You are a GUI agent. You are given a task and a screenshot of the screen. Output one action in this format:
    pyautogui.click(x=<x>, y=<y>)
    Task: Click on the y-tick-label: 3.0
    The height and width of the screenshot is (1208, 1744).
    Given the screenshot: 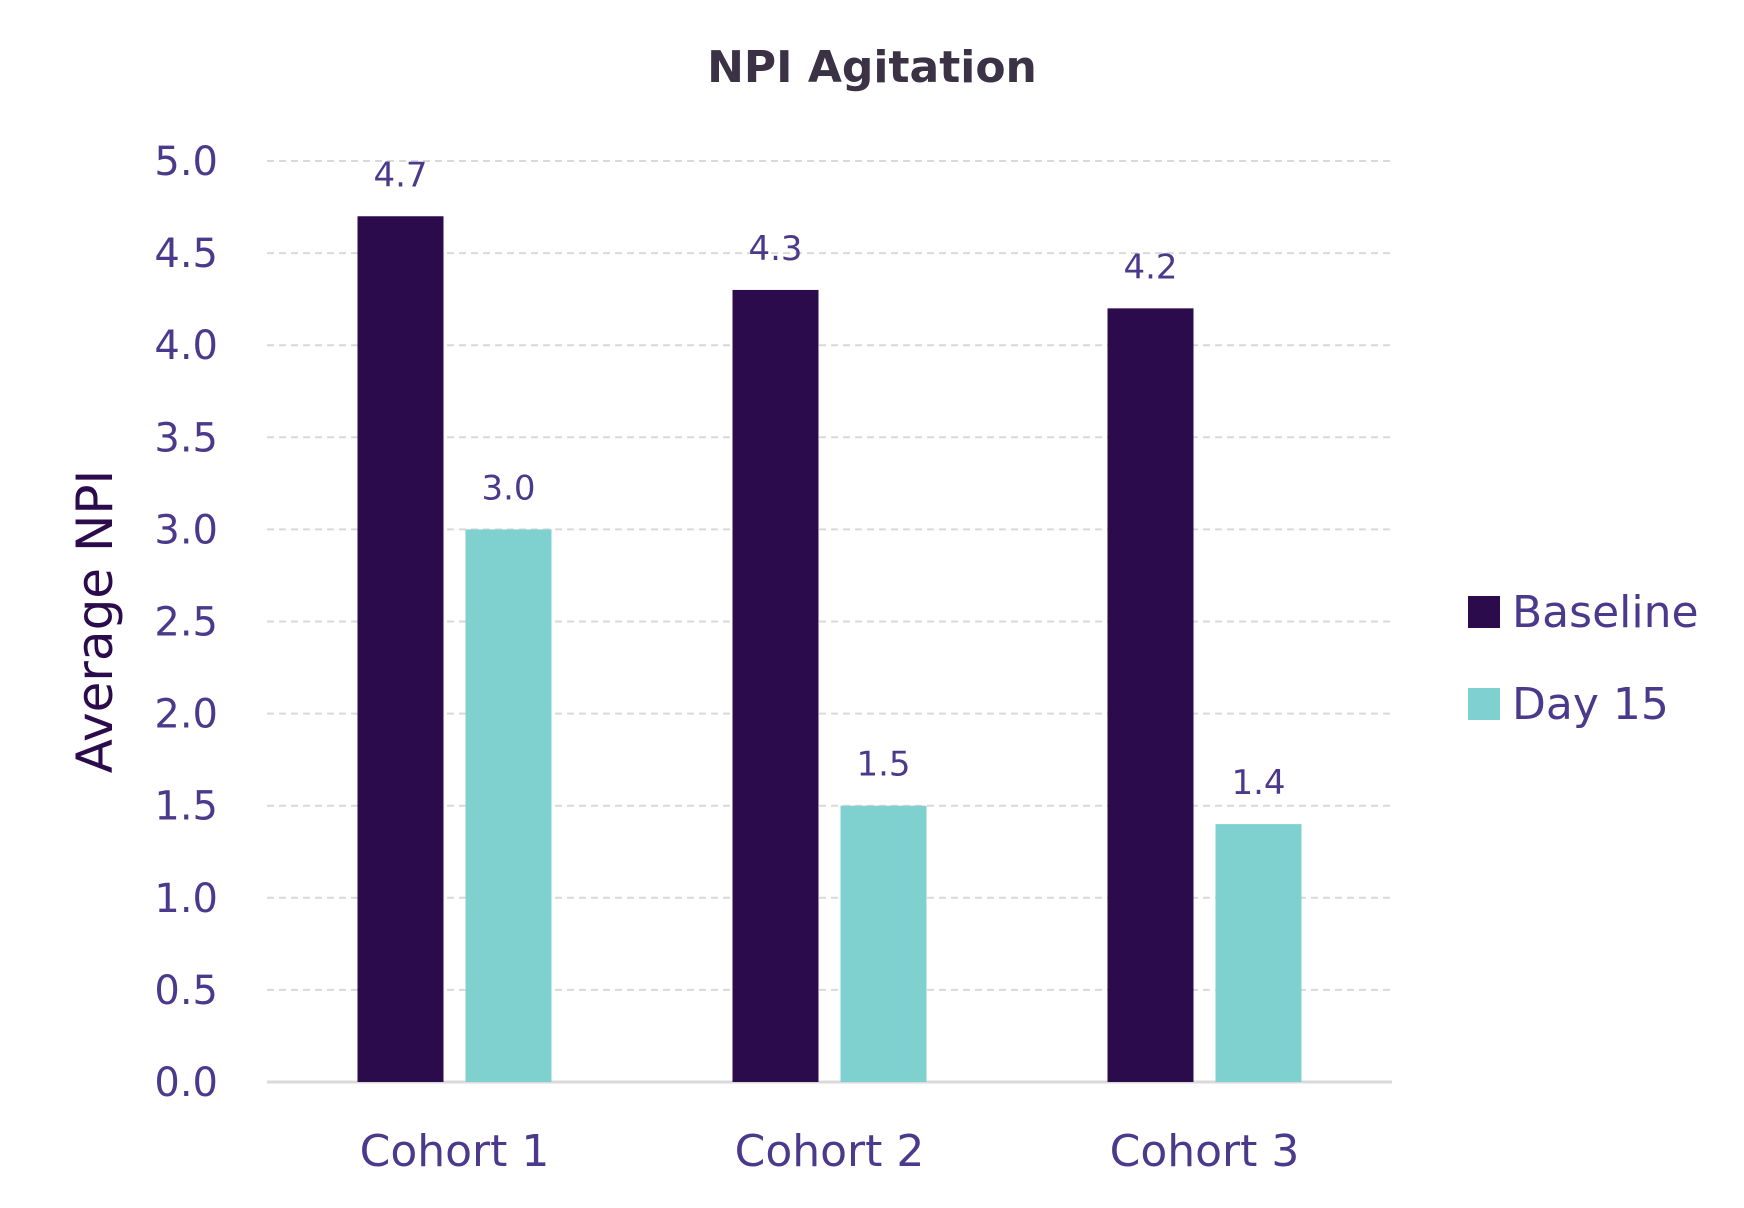 What is the action you would take?
    pyautogui.click(x=186, y=530)
    